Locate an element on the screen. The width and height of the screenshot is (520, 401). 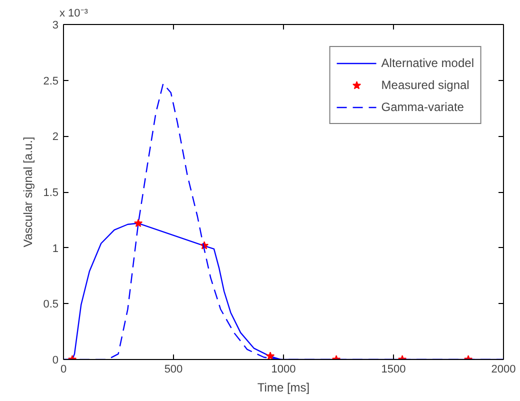
x-tick-label: 1500 is located at coordinates (393, 370).